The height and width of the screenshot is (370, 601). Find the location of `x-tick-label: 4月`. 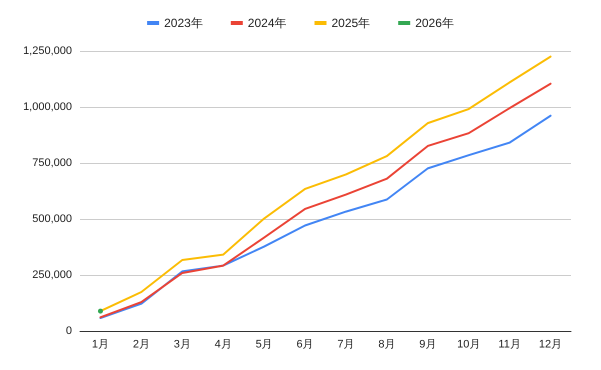

x-tick-label: 4月 is located at coordinates (223, 344).